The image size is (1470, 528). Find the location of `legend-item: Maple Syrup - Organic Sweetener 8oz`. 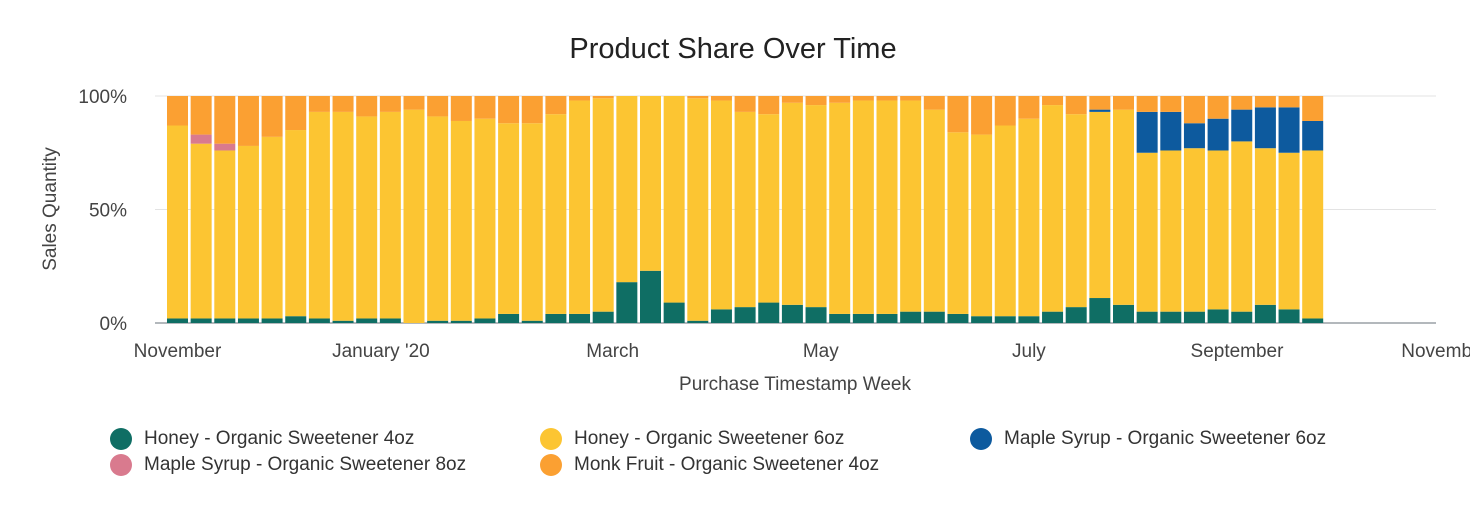

legend-item: Maple Syrup - Organic Sweetener 8oz is located at coordinates (288, 465).